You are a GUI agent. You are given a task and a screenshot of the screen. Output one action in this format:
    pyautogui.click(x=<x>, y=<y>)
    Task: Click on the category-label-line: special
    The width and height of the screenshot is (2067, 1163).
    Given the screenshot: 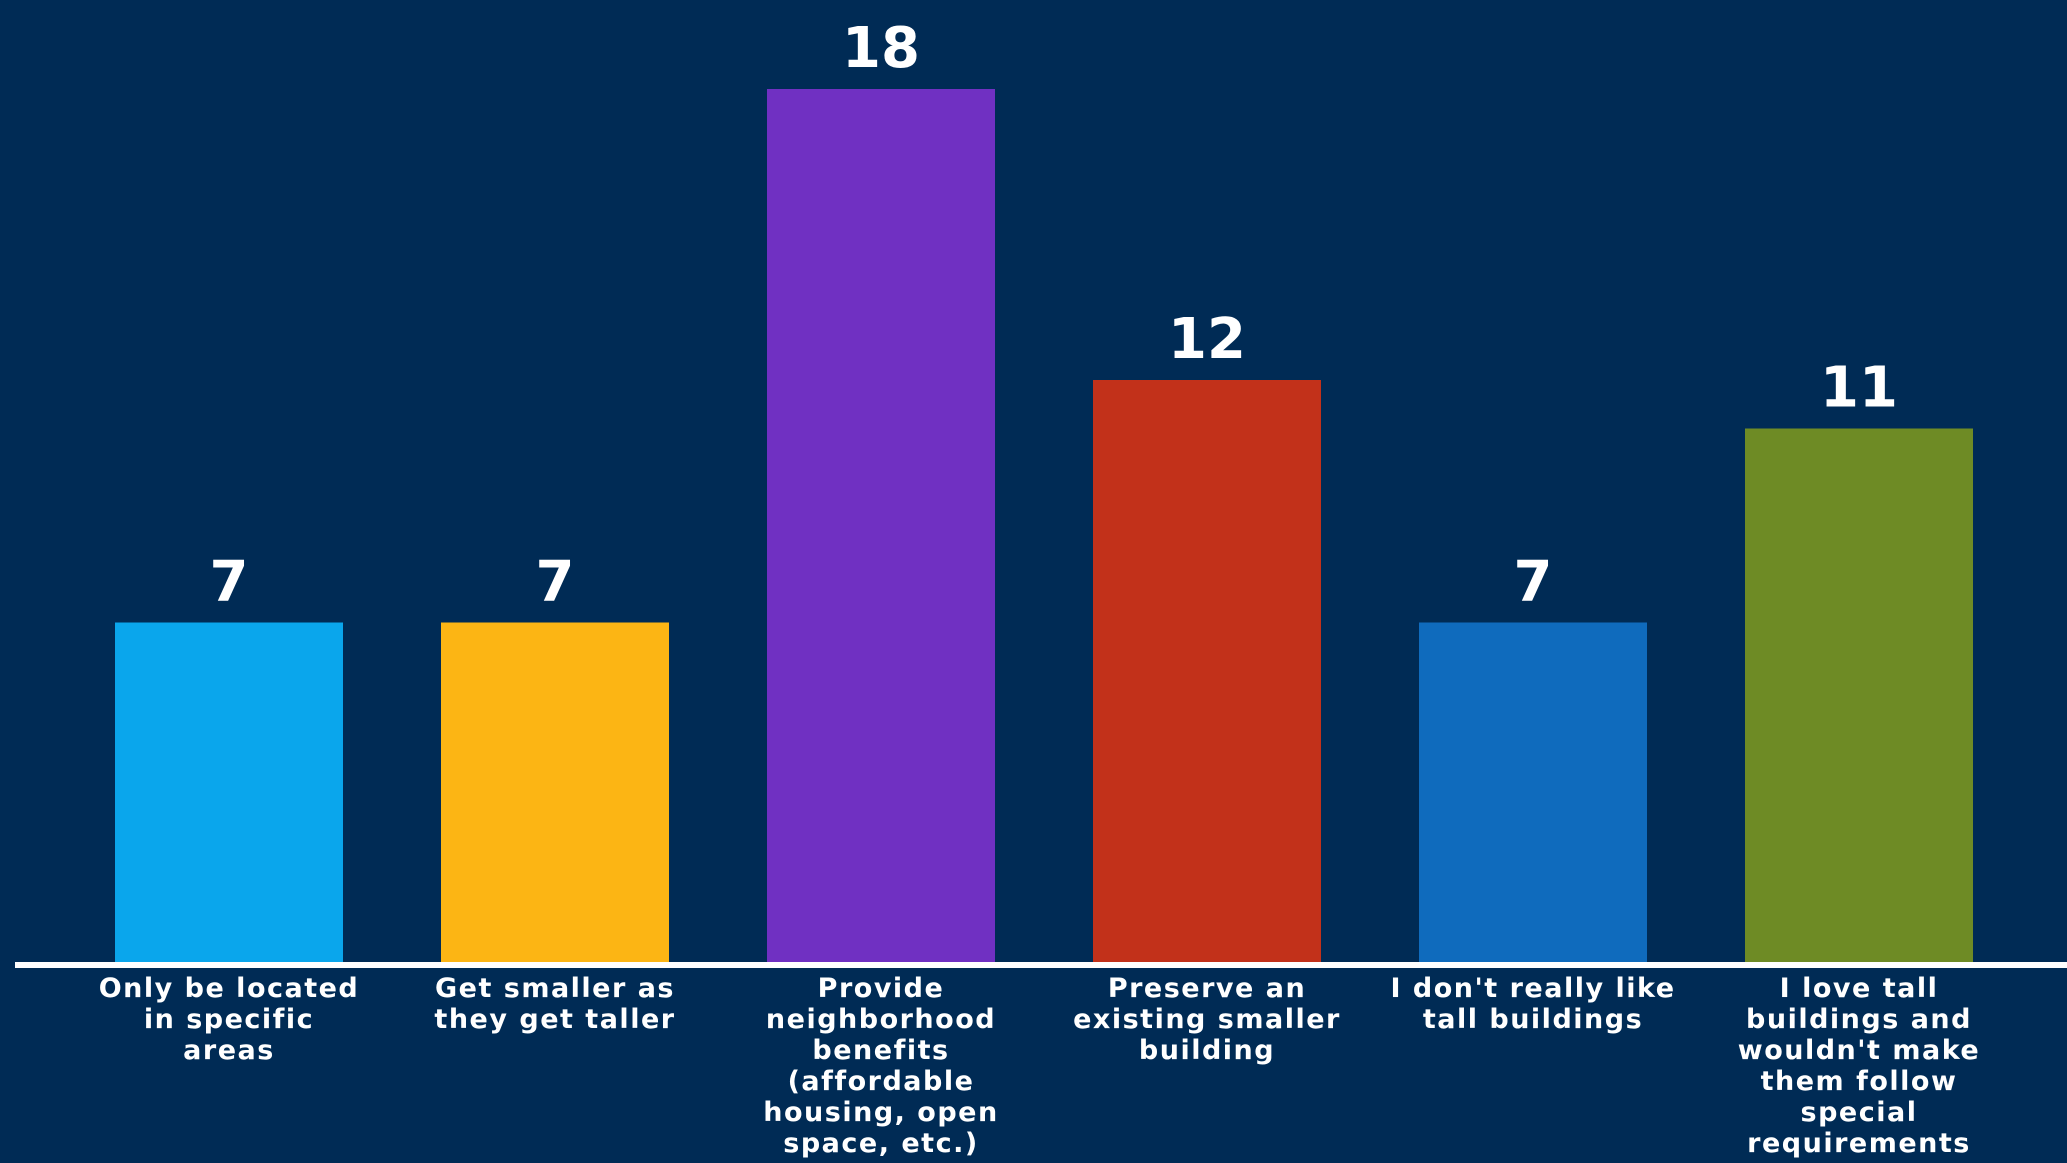 What is the action you would take?
    pyautogui.click(x=1859, y=1112)
    